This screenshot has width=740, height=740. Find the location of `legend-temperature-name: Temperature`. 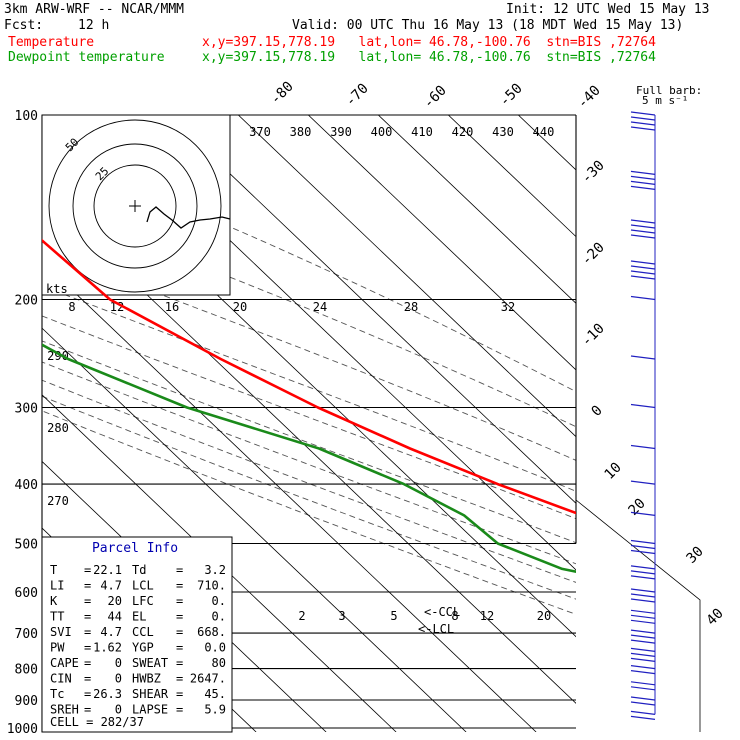

legend-temperature-name: Temperature is located at coordinates (51, 42).